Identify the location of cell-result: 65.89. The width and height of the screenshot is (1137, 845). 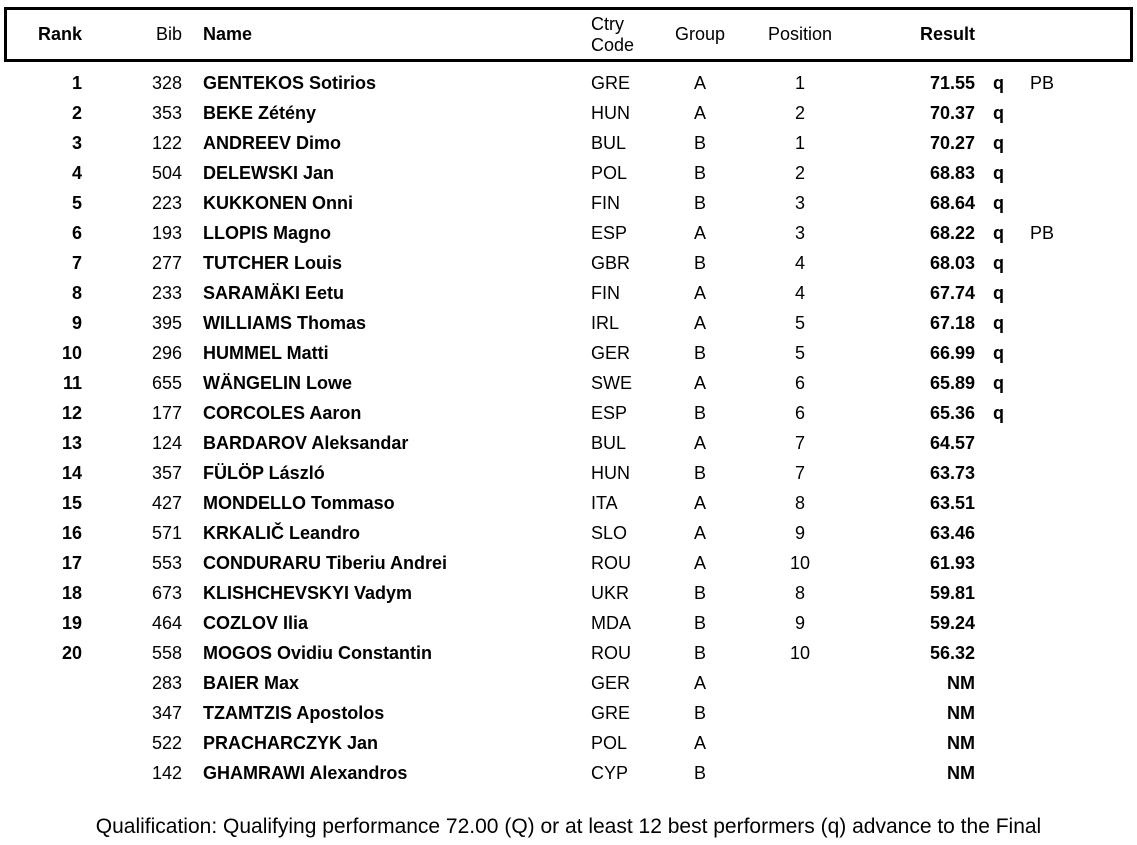
(952, 383).